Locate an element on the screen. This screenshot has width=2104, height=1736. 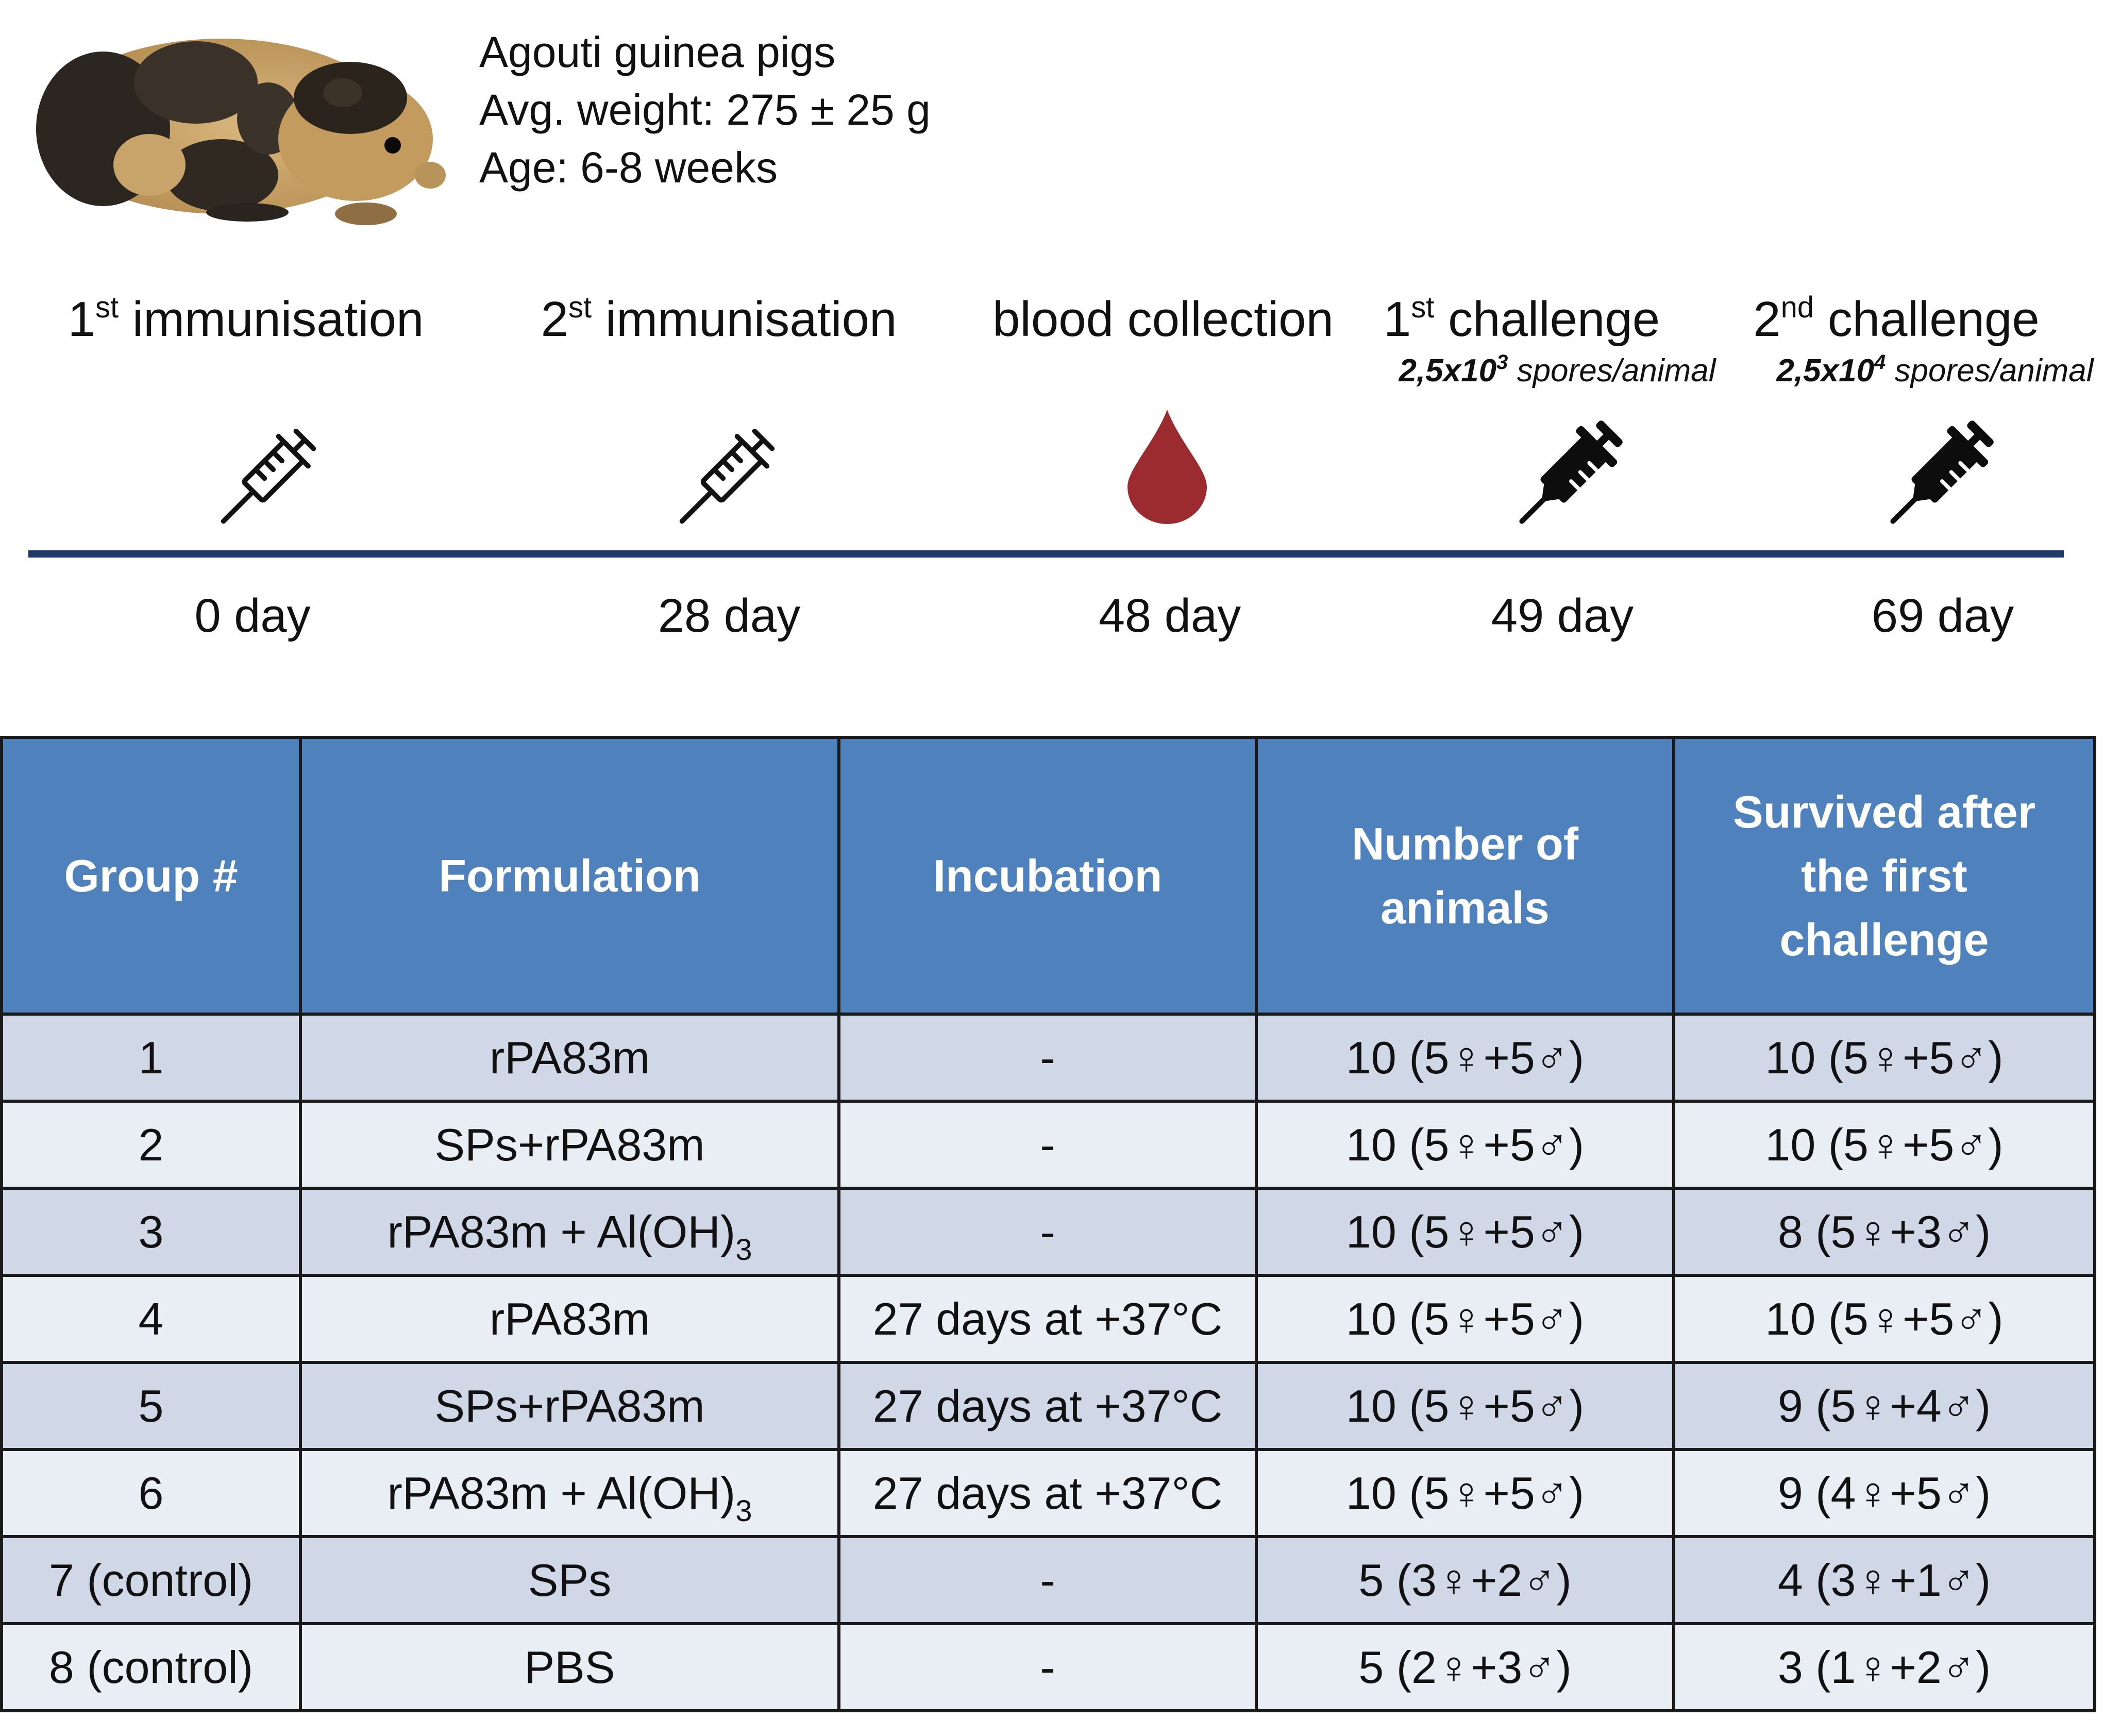
header-formulation: Formulation is located at coordinates (569, 876).